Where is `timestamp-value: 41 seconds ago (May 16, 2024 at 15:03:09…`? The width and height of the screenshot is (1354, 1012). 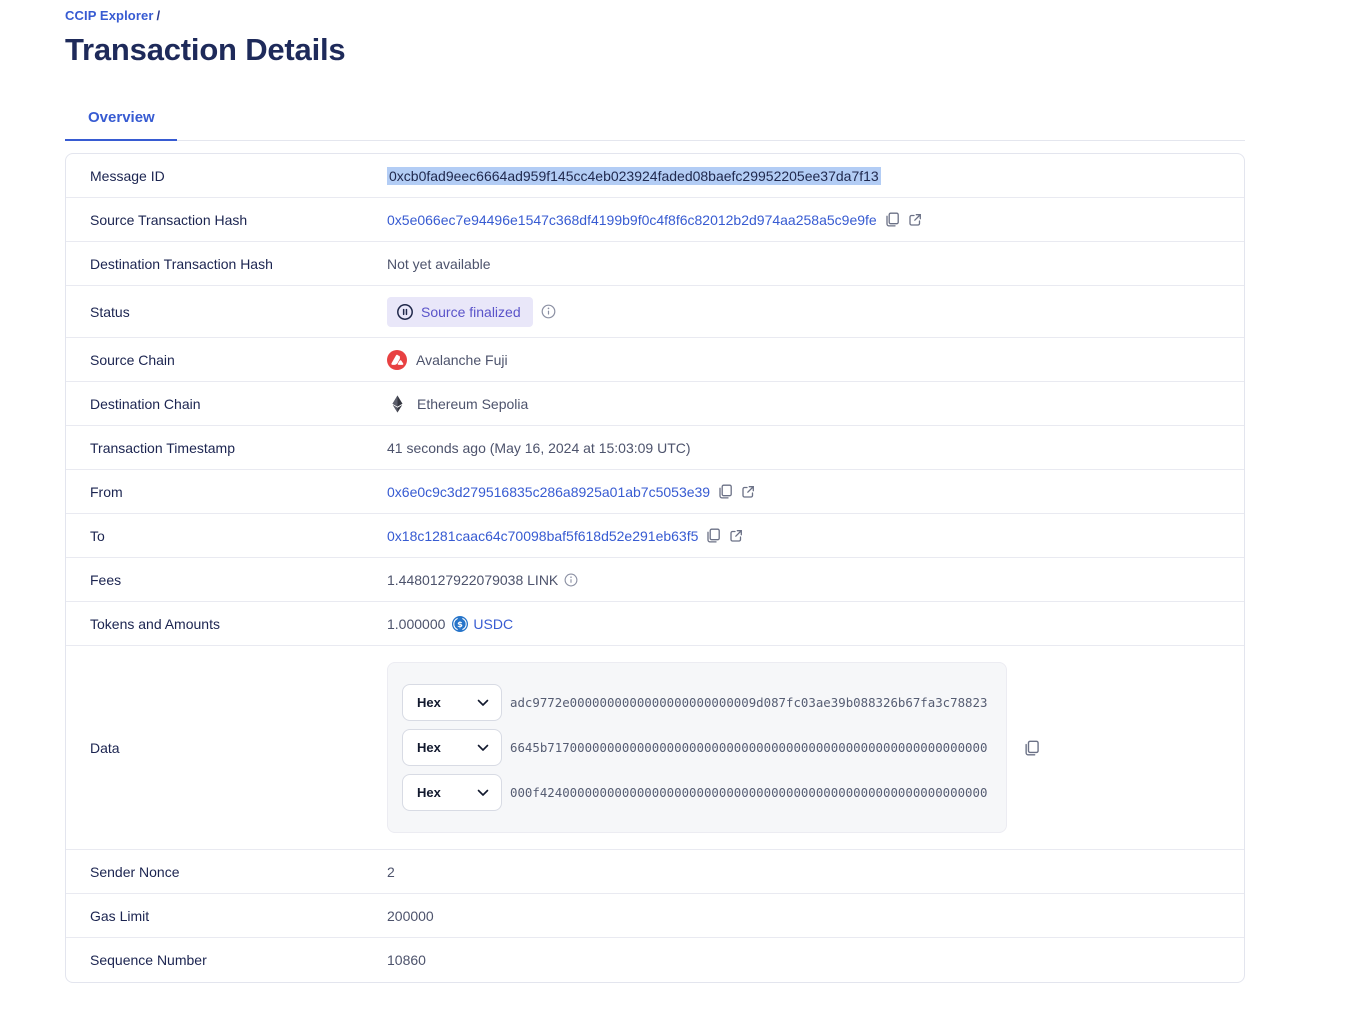
timestamp-value: 41 seconds ago (May 16, 2024 at 15:03:09… is located at coordinates (539, 447).